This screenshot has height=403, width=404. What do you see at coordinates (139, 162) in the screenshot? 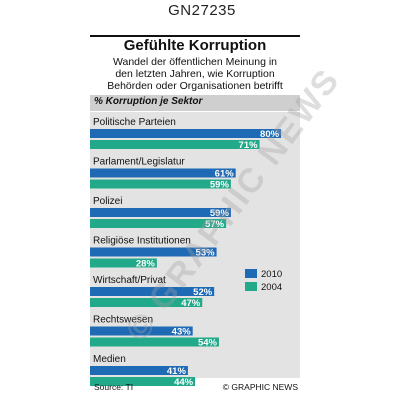
I see `category-label: Parlament/Legislatur` at bounding box center [139, 162].